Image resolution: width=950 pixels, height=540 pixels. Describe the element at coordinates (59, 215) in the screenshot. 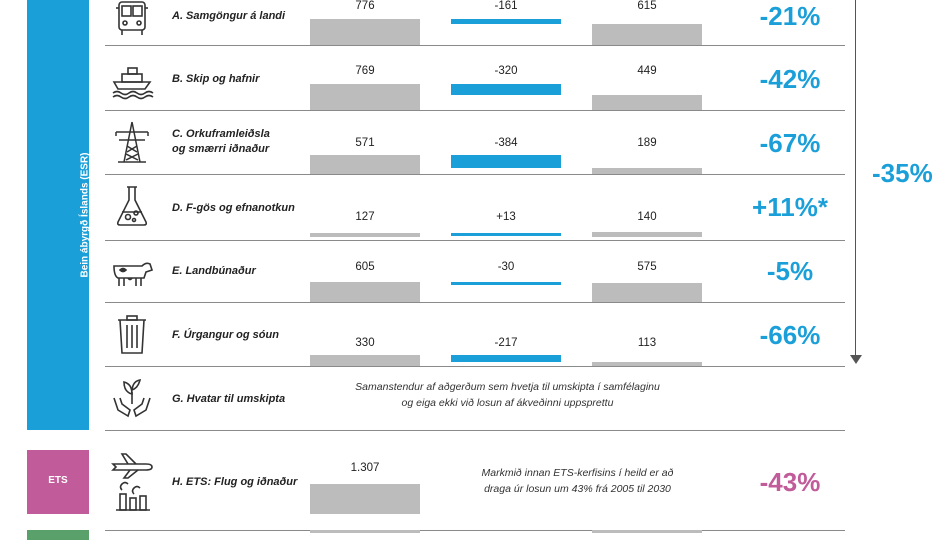

I see `esr-category-bar: Bein ábyrgð Íslands (ESR)` at that location.